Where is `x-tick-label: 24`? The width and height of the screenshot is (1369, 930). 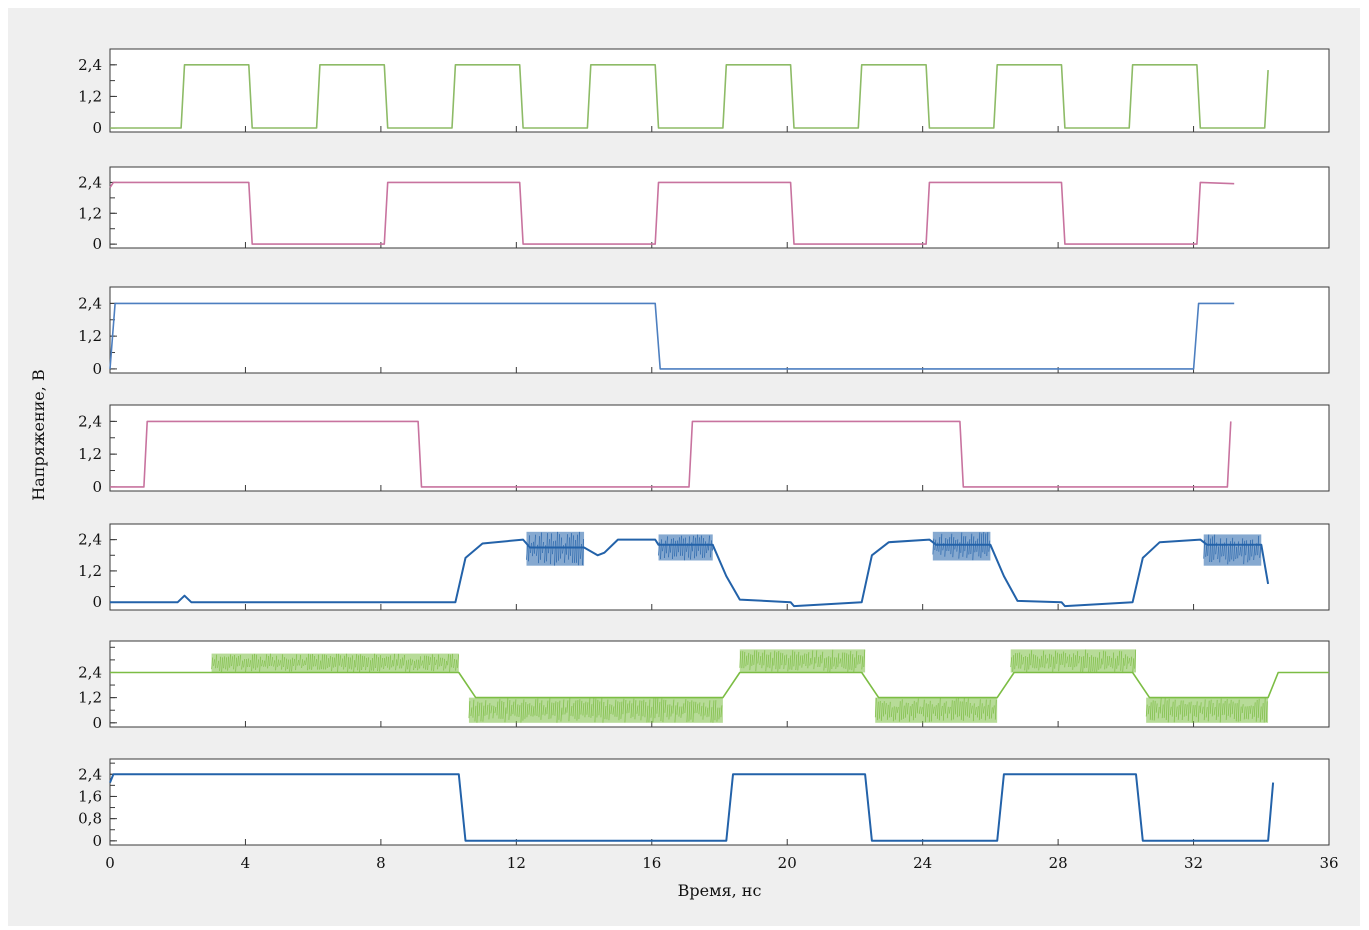 x-tick-label: 24 is located at coordinates (922, 863).